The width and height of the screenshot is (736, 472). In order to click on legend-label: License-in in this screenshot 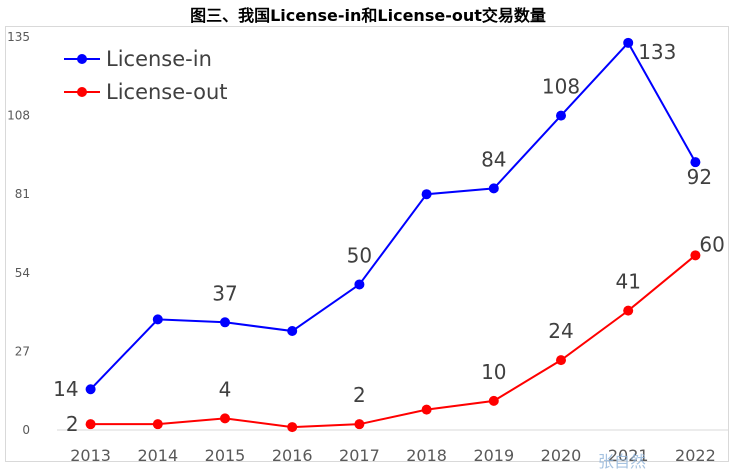, I will do `click(159, 59)`.